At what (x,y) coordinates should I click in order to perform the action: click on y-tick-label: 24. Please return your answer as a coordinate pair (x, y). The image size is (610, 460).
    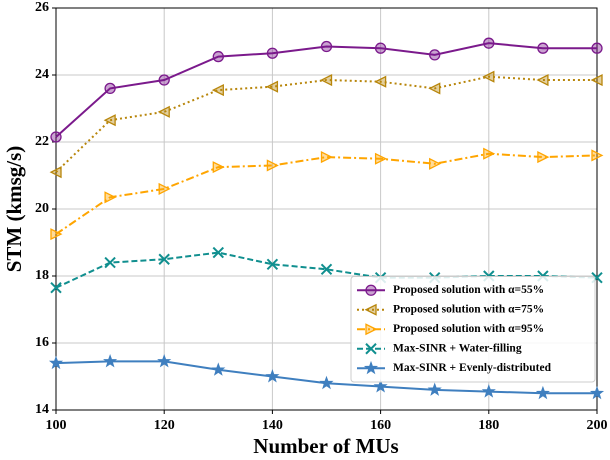
    Looking at the image, I should click on (42, 74).